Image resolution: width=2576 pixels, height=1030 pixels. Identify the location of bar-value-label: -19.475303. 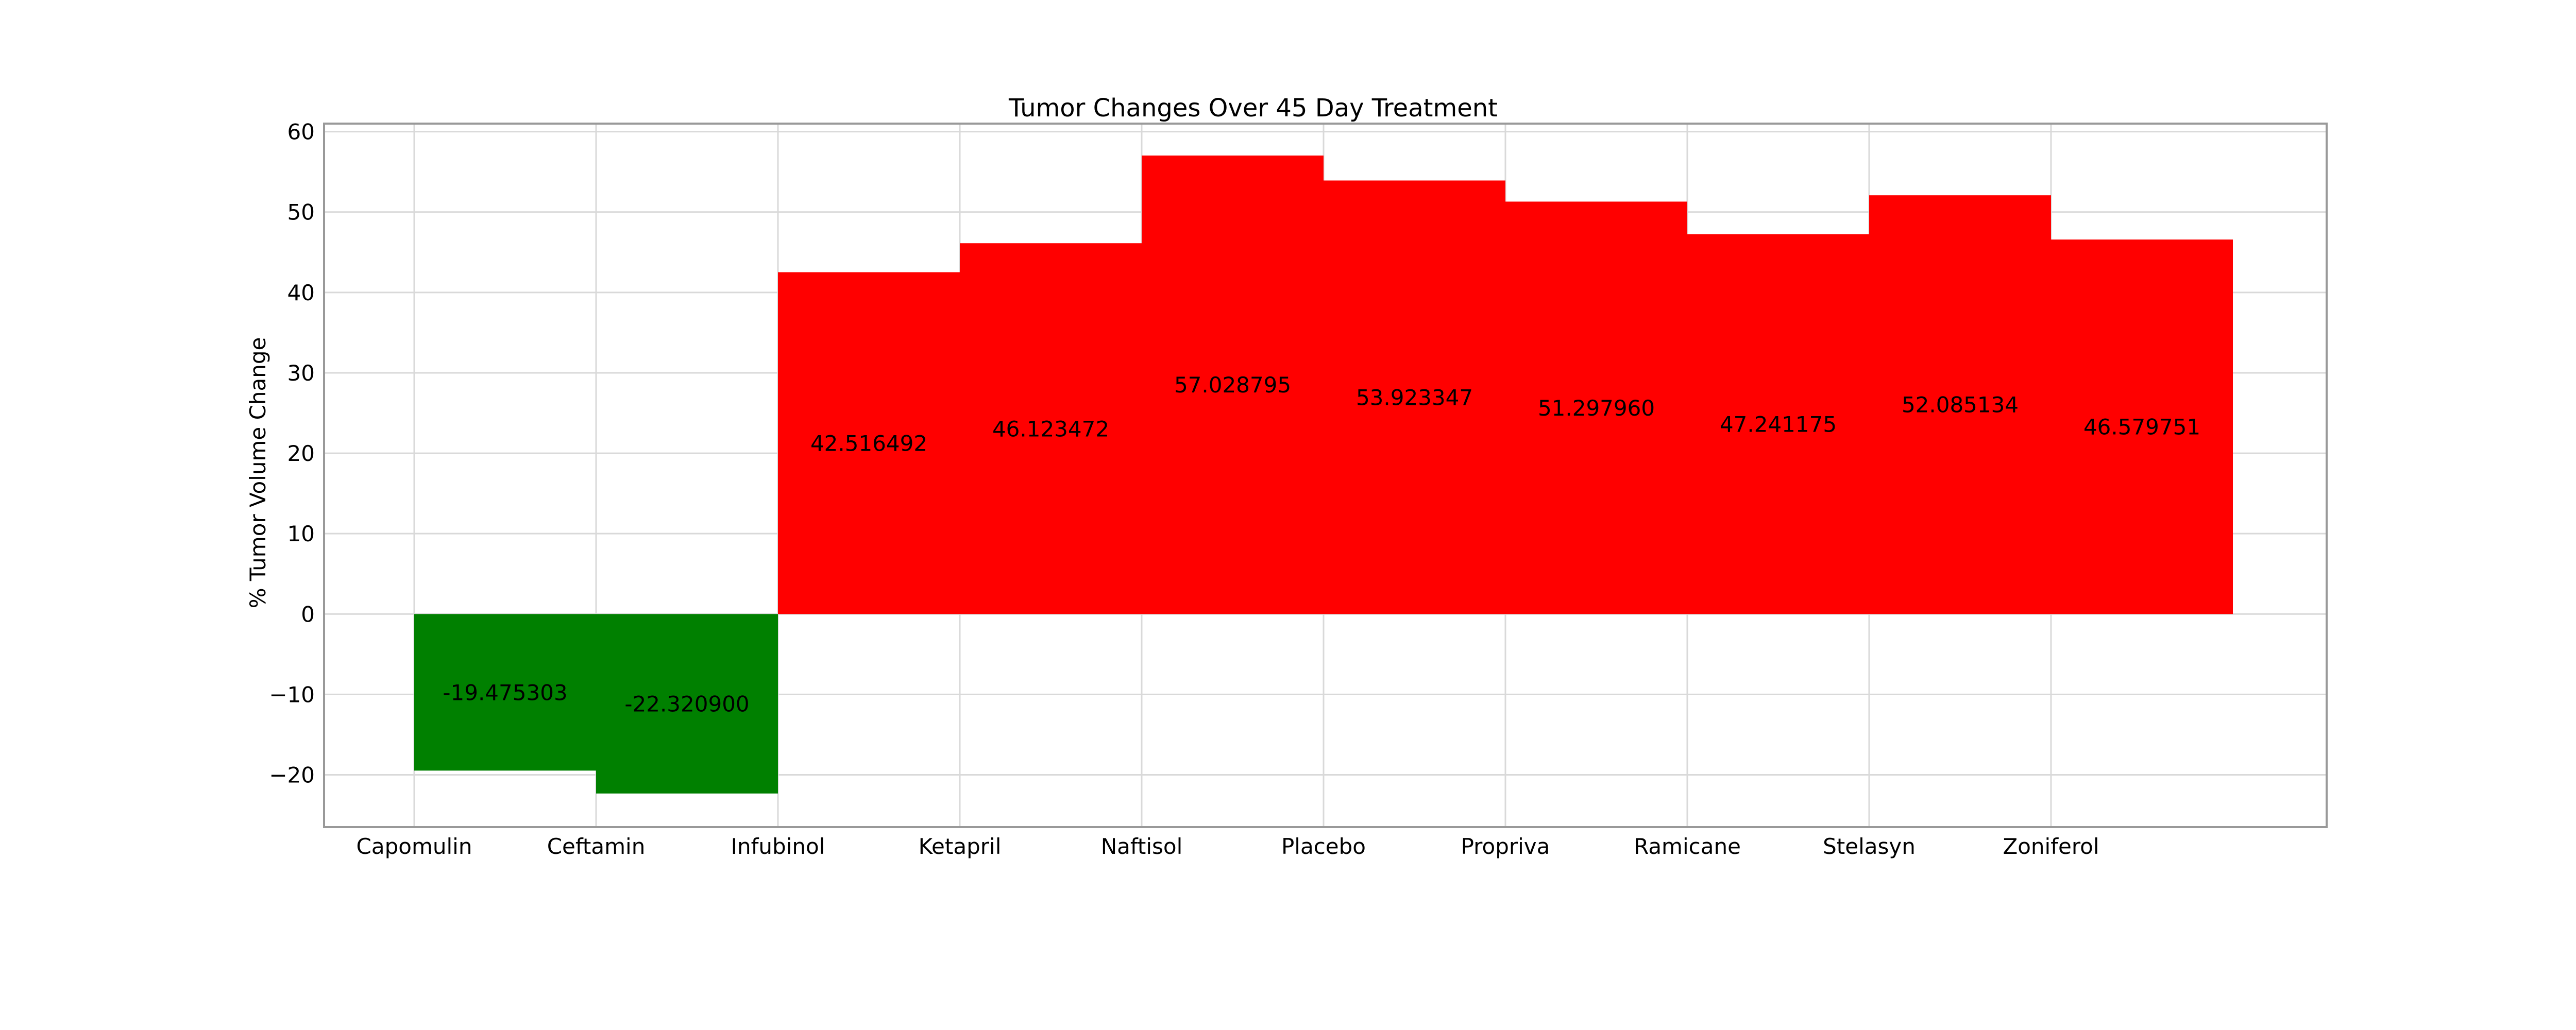
(505, 693).